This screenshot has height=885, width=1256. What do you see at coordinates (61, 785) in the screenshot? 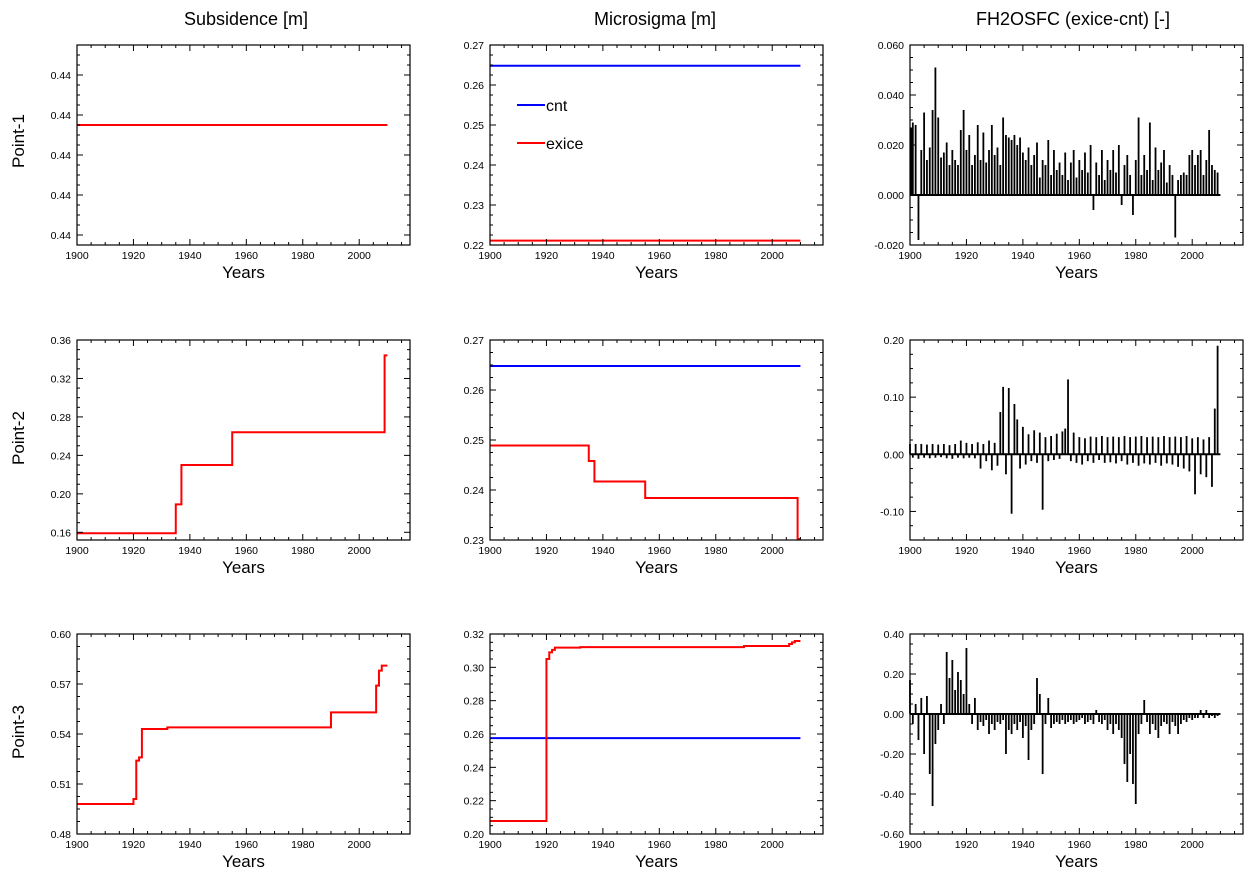
I see `y-tick-label: 0.51` at bounding box center [61, 785].